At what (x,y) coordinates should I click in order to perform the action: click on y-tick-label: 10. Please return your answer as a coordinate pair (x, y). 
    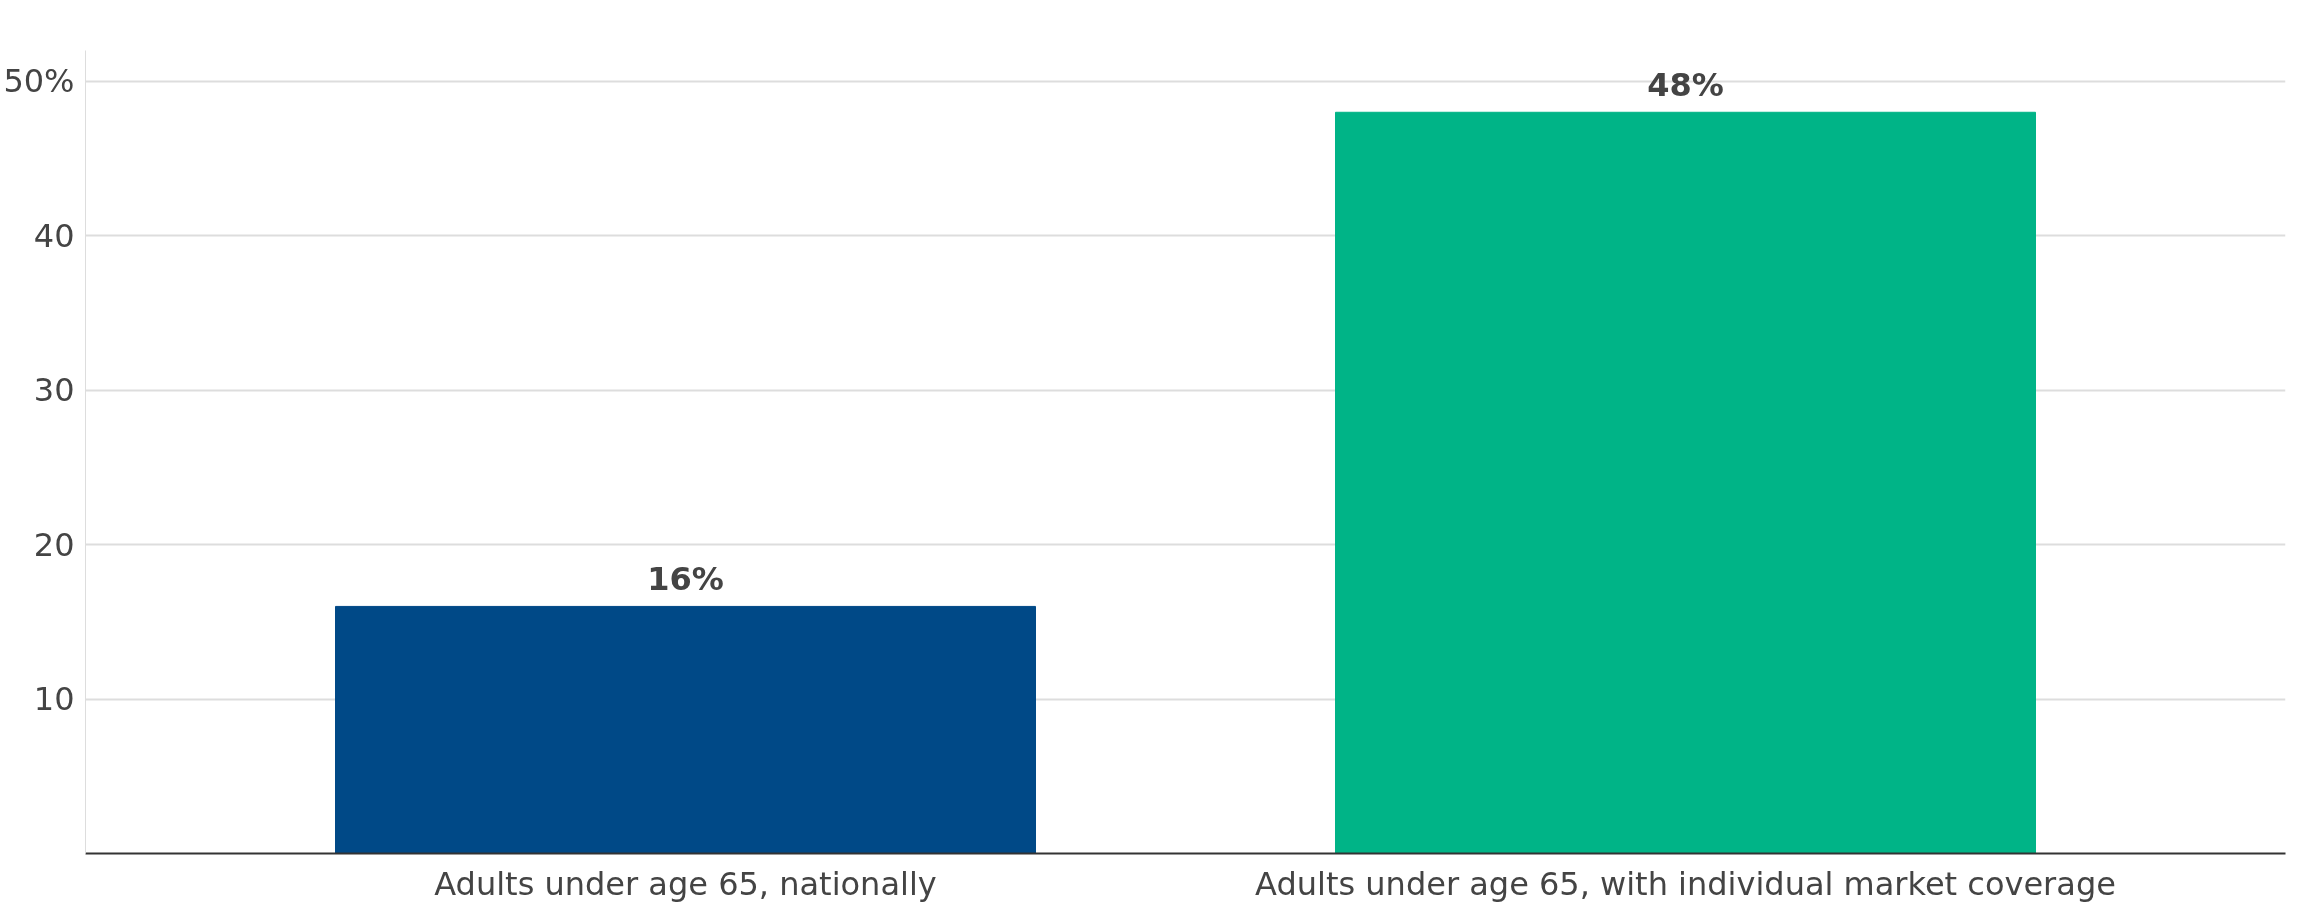
    Looking at the image, I should click on (54, 699).